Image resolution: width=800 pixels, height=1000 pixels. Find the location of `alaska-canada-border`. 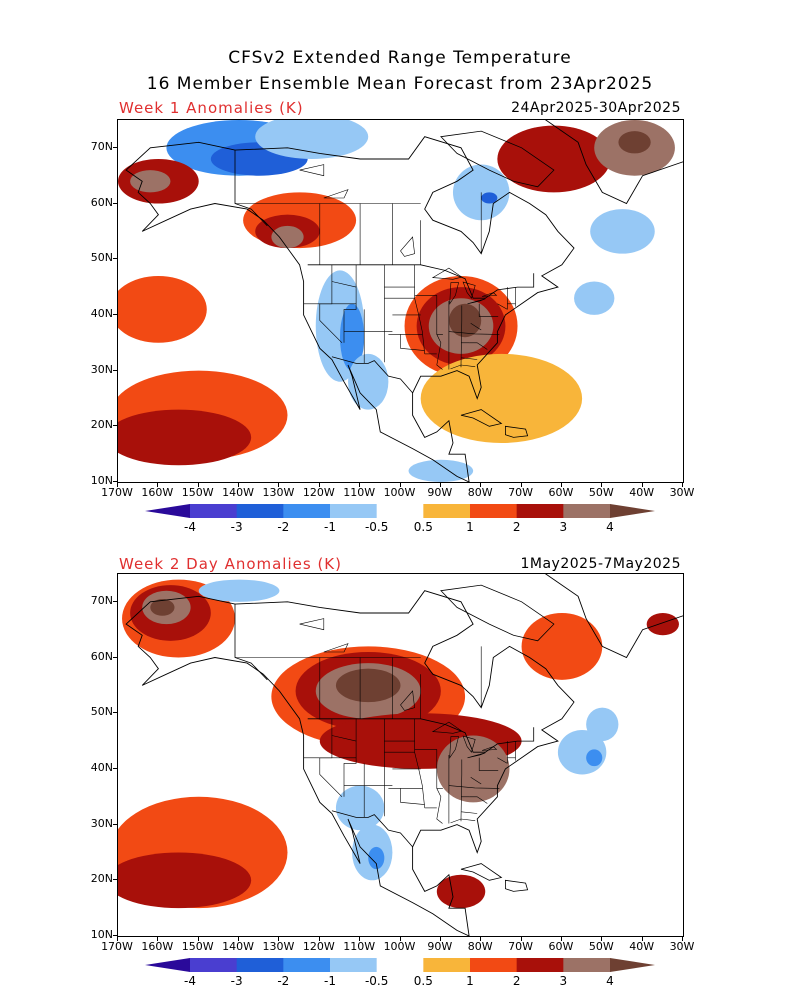

alaska-canada-border is located at coordinates (251, 188).